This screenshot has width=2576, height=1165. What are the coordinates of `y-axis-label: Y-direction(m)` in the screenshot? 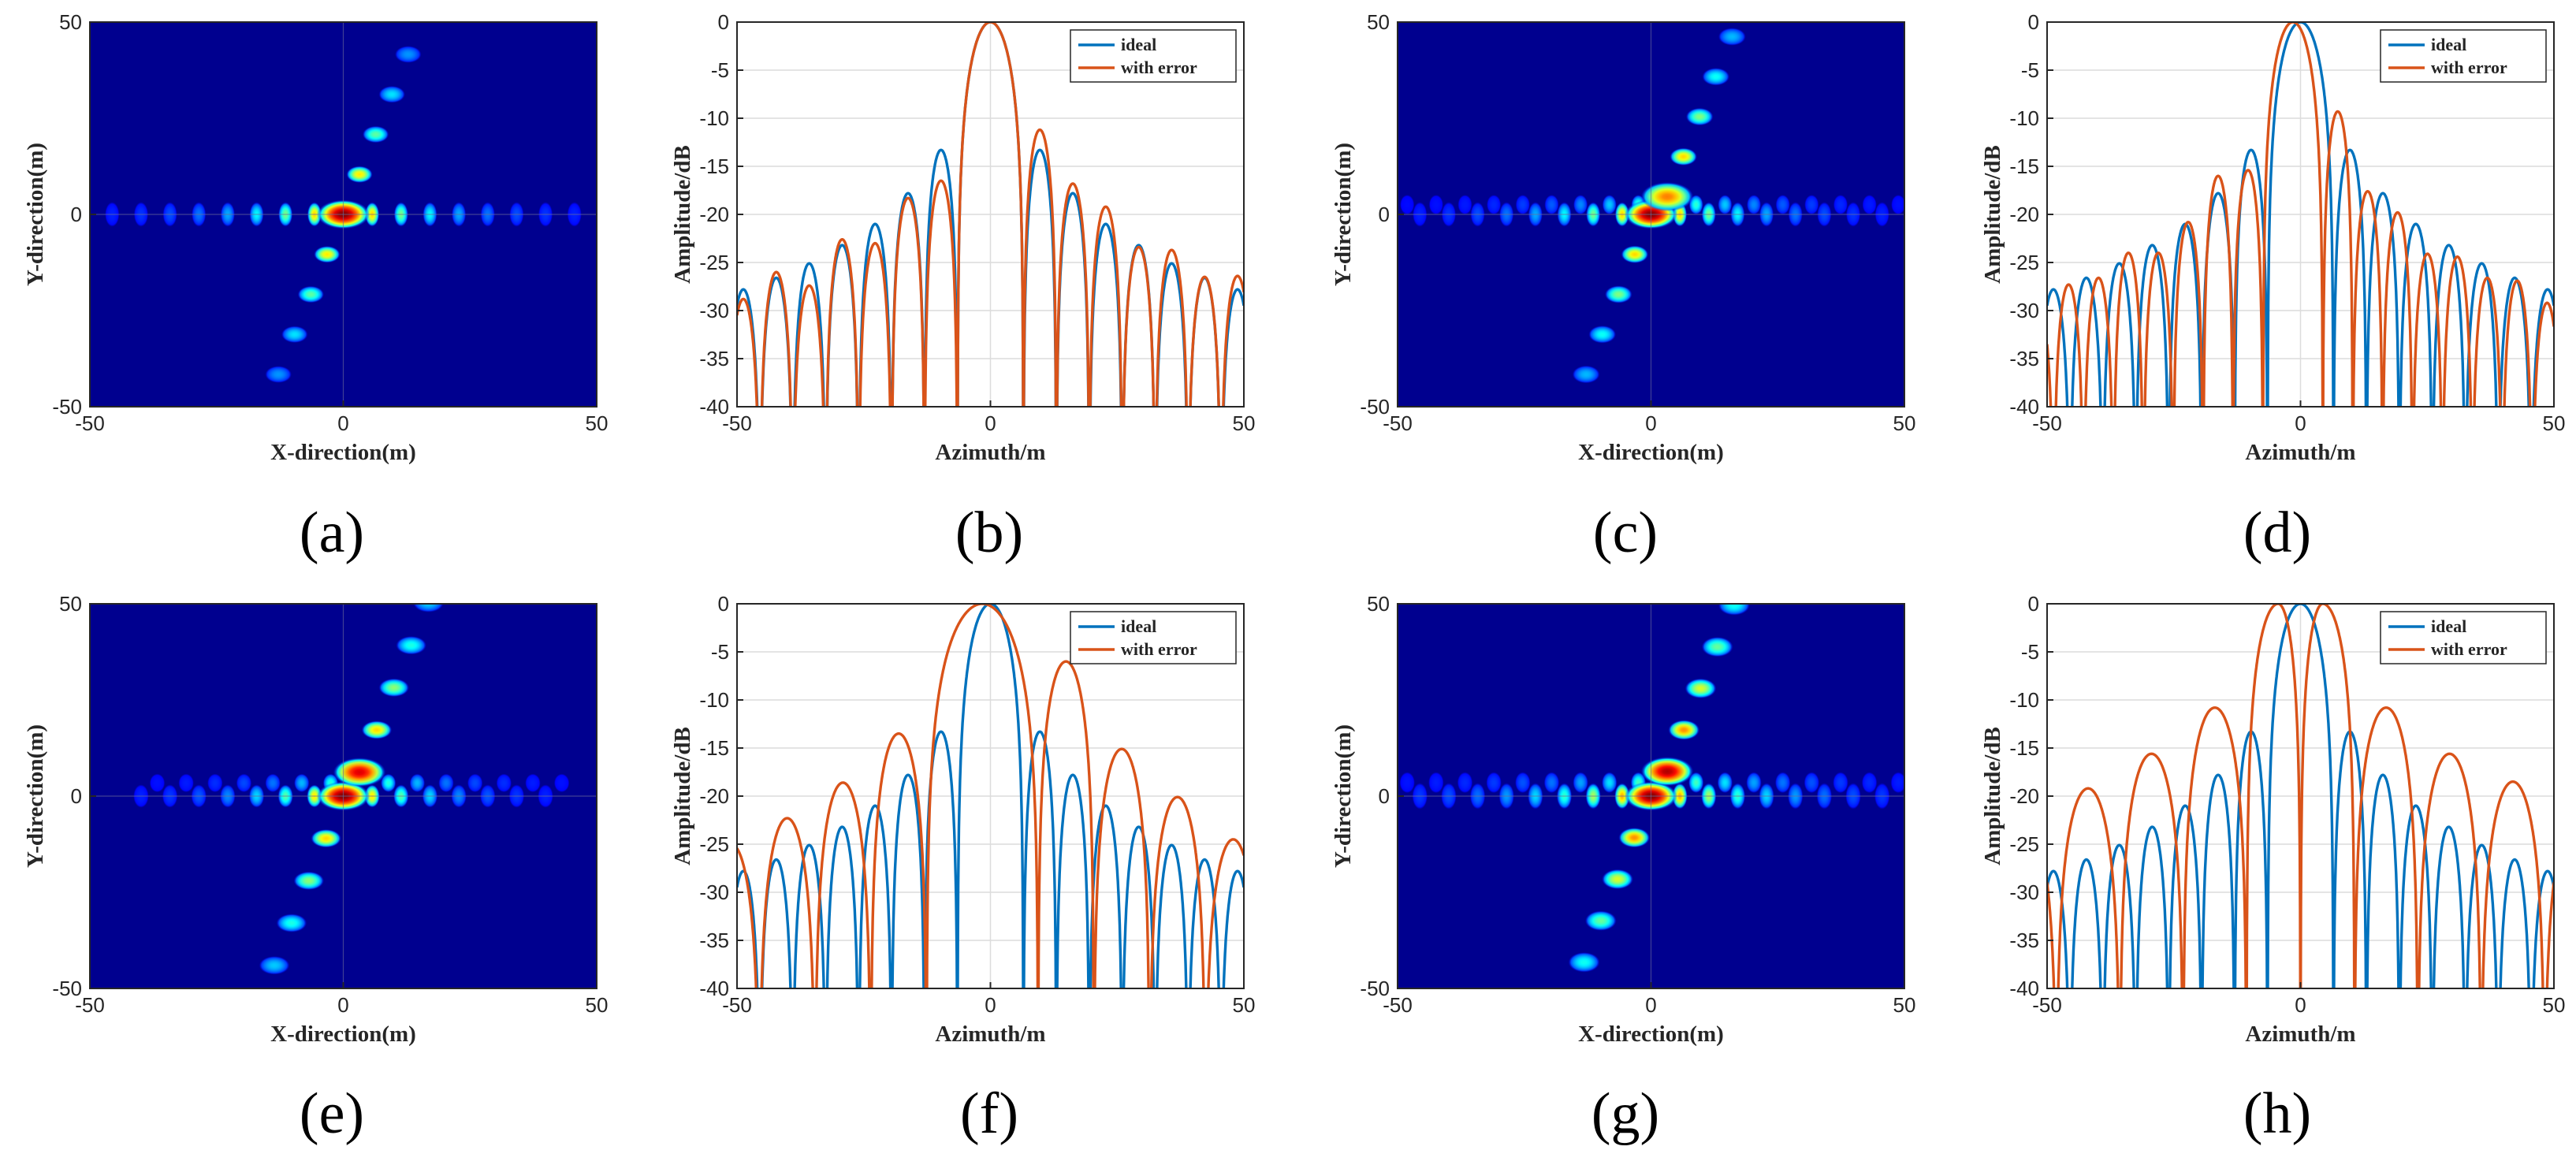 It's located at (1343, 796).